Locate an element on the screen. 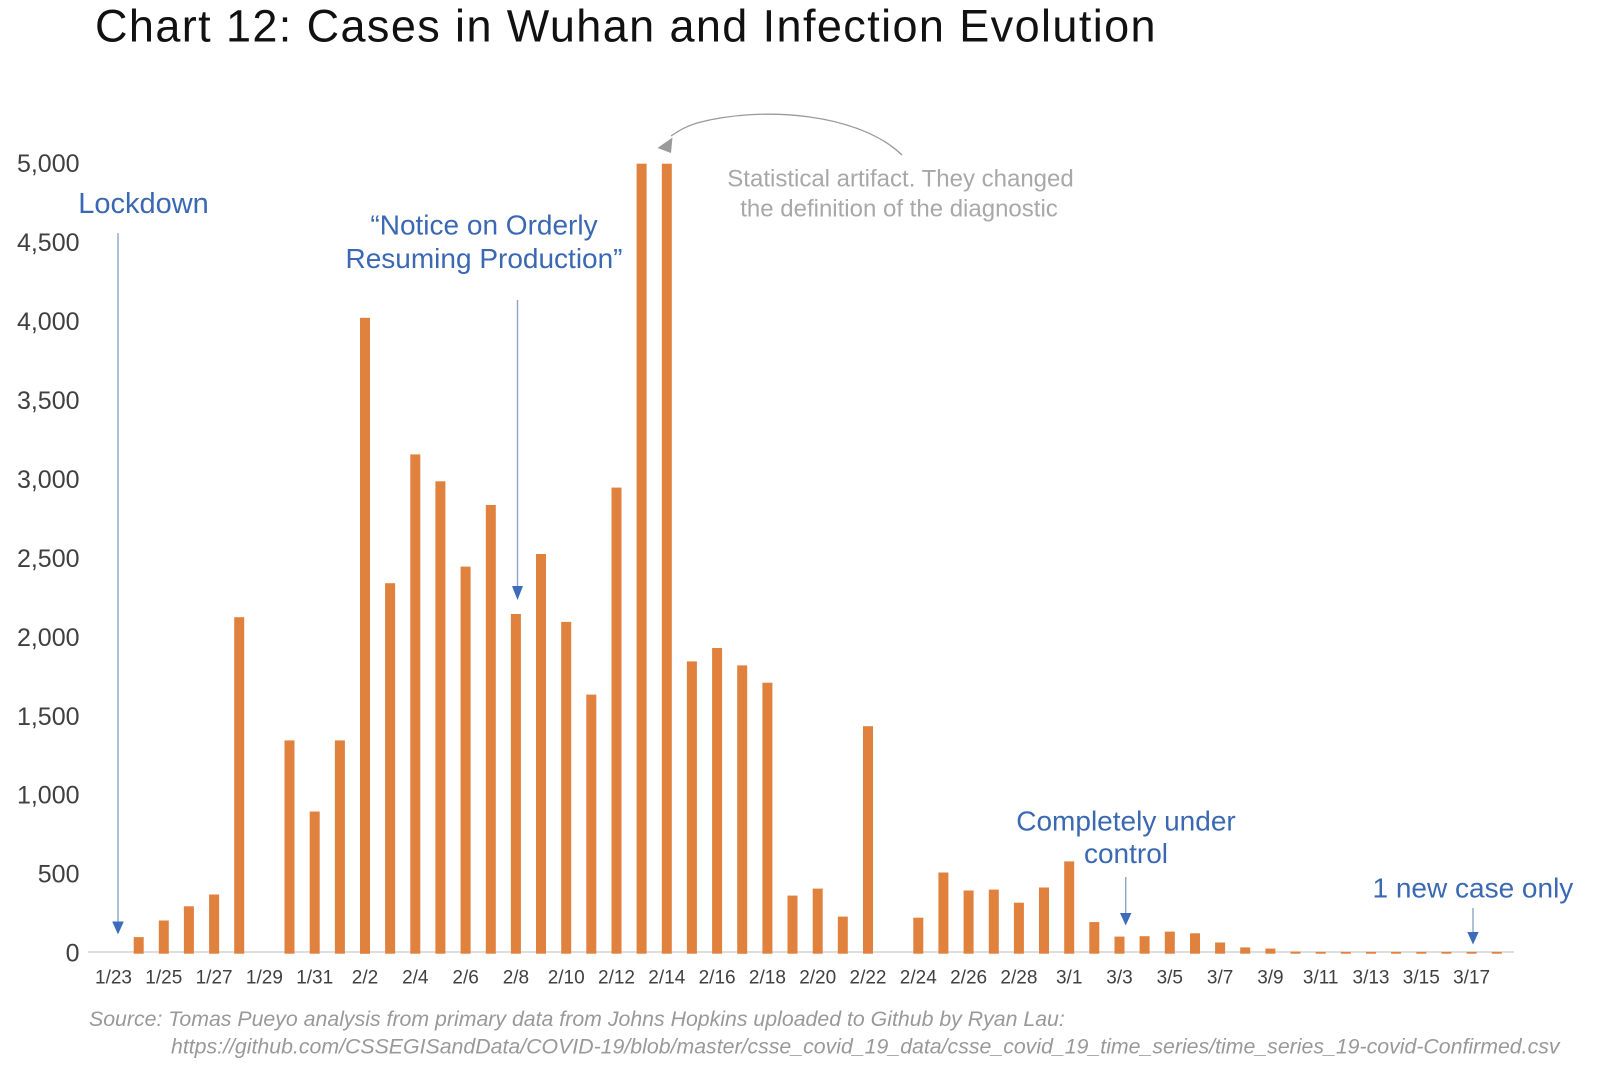 This screenshot has height=1076, width=1600. svg-text: 3/7 is located at coordinates (1220, 977).